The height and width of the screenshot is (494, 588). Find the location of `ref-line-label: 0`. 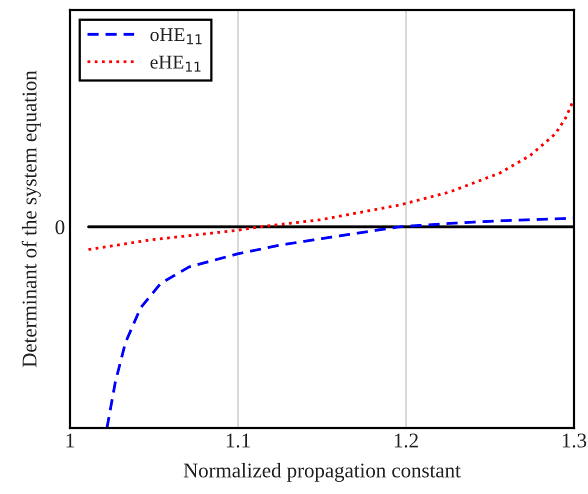

ref-line-label: 0 is located at coordinates (60, 227).